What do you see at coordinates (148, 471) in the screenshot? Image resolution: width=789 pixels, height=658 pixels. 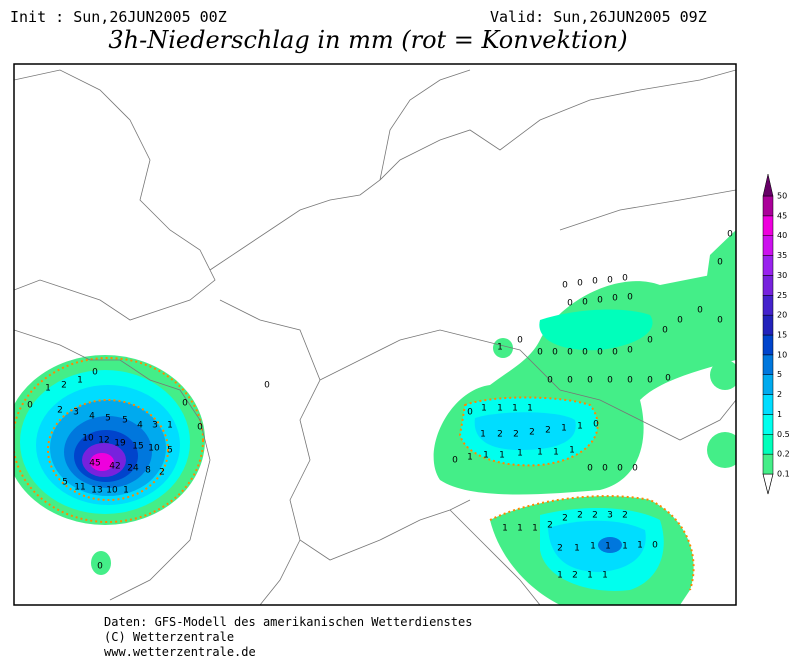 I see `contour-label: 8` at bounding box center [148, 471].